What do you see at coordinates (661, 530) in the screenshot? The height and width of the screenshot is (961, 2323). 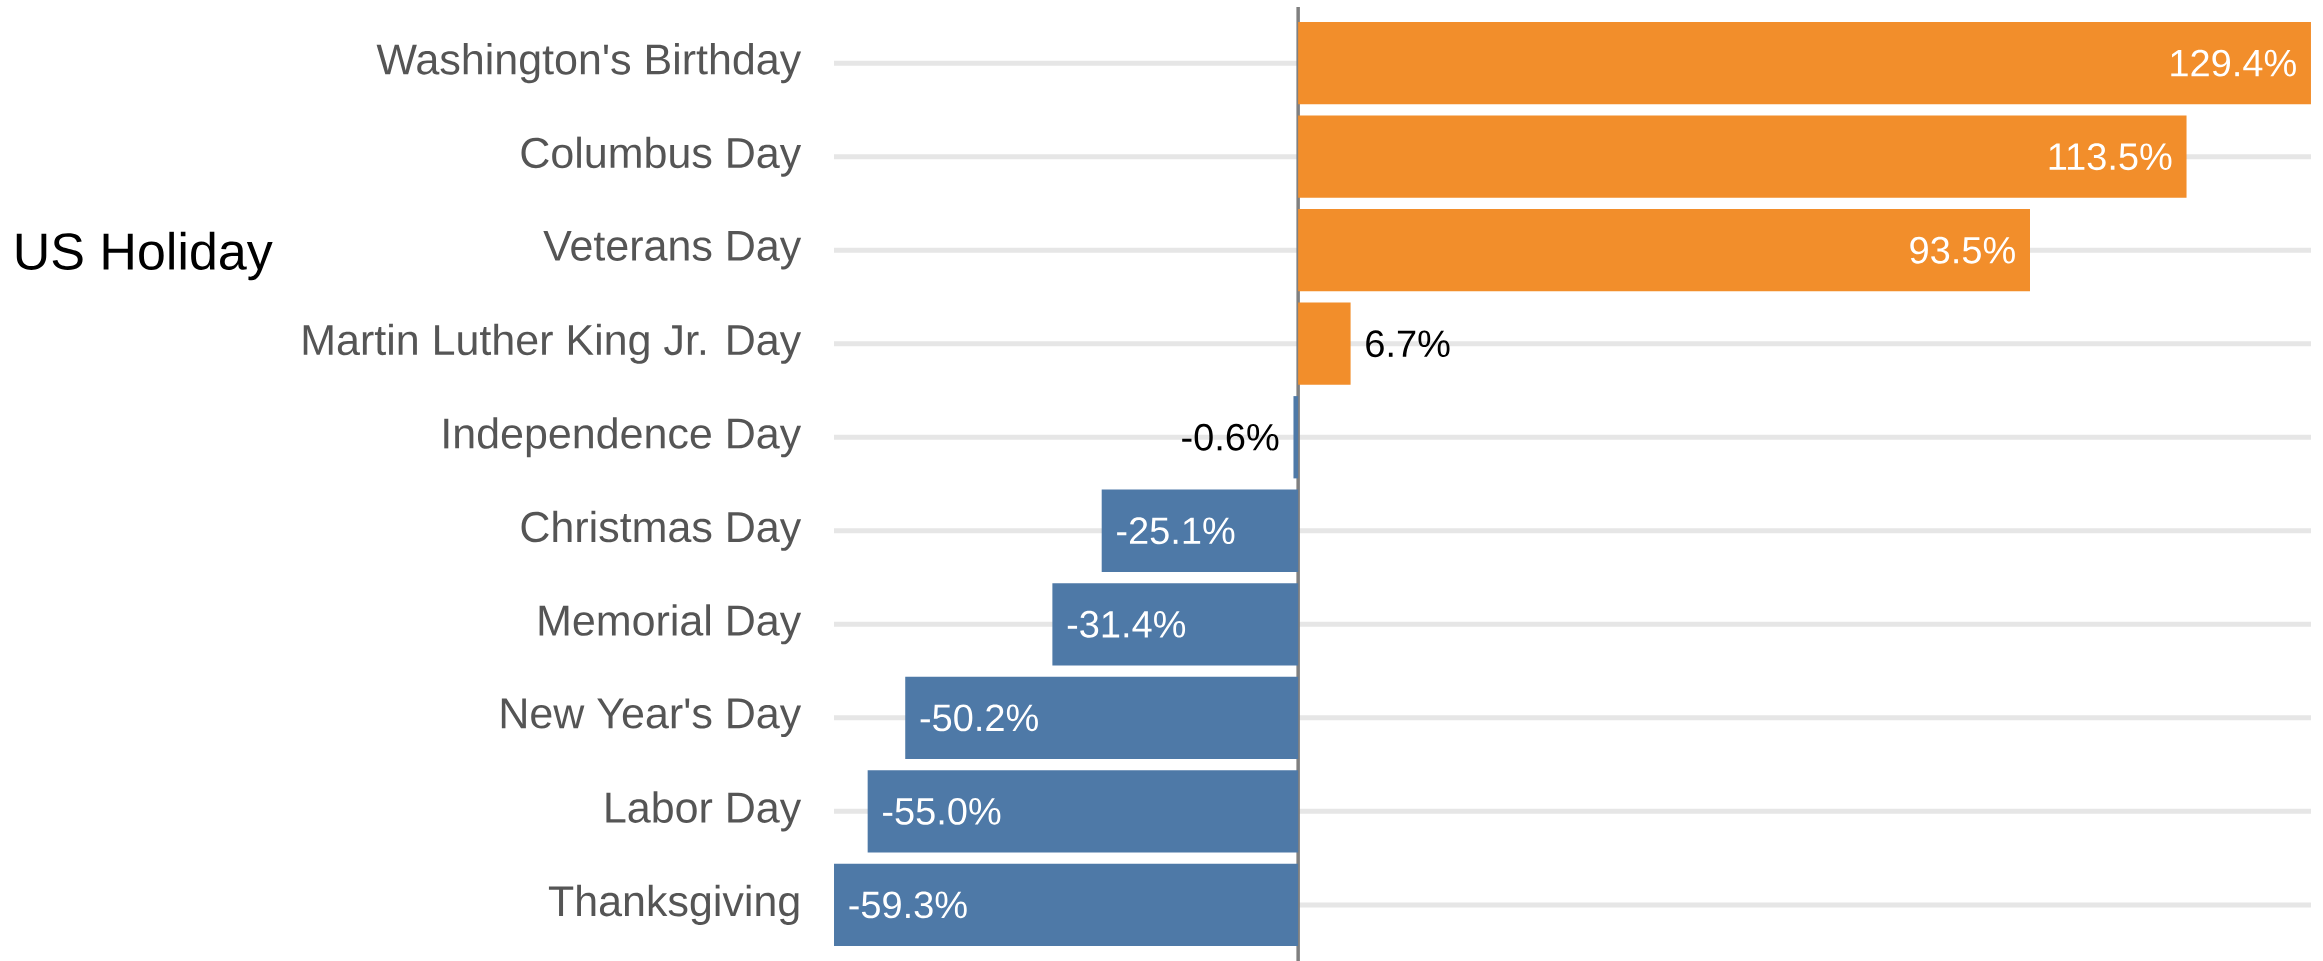 I see `y-tick-label: Christmas Day` at bounding box center [661, 530].